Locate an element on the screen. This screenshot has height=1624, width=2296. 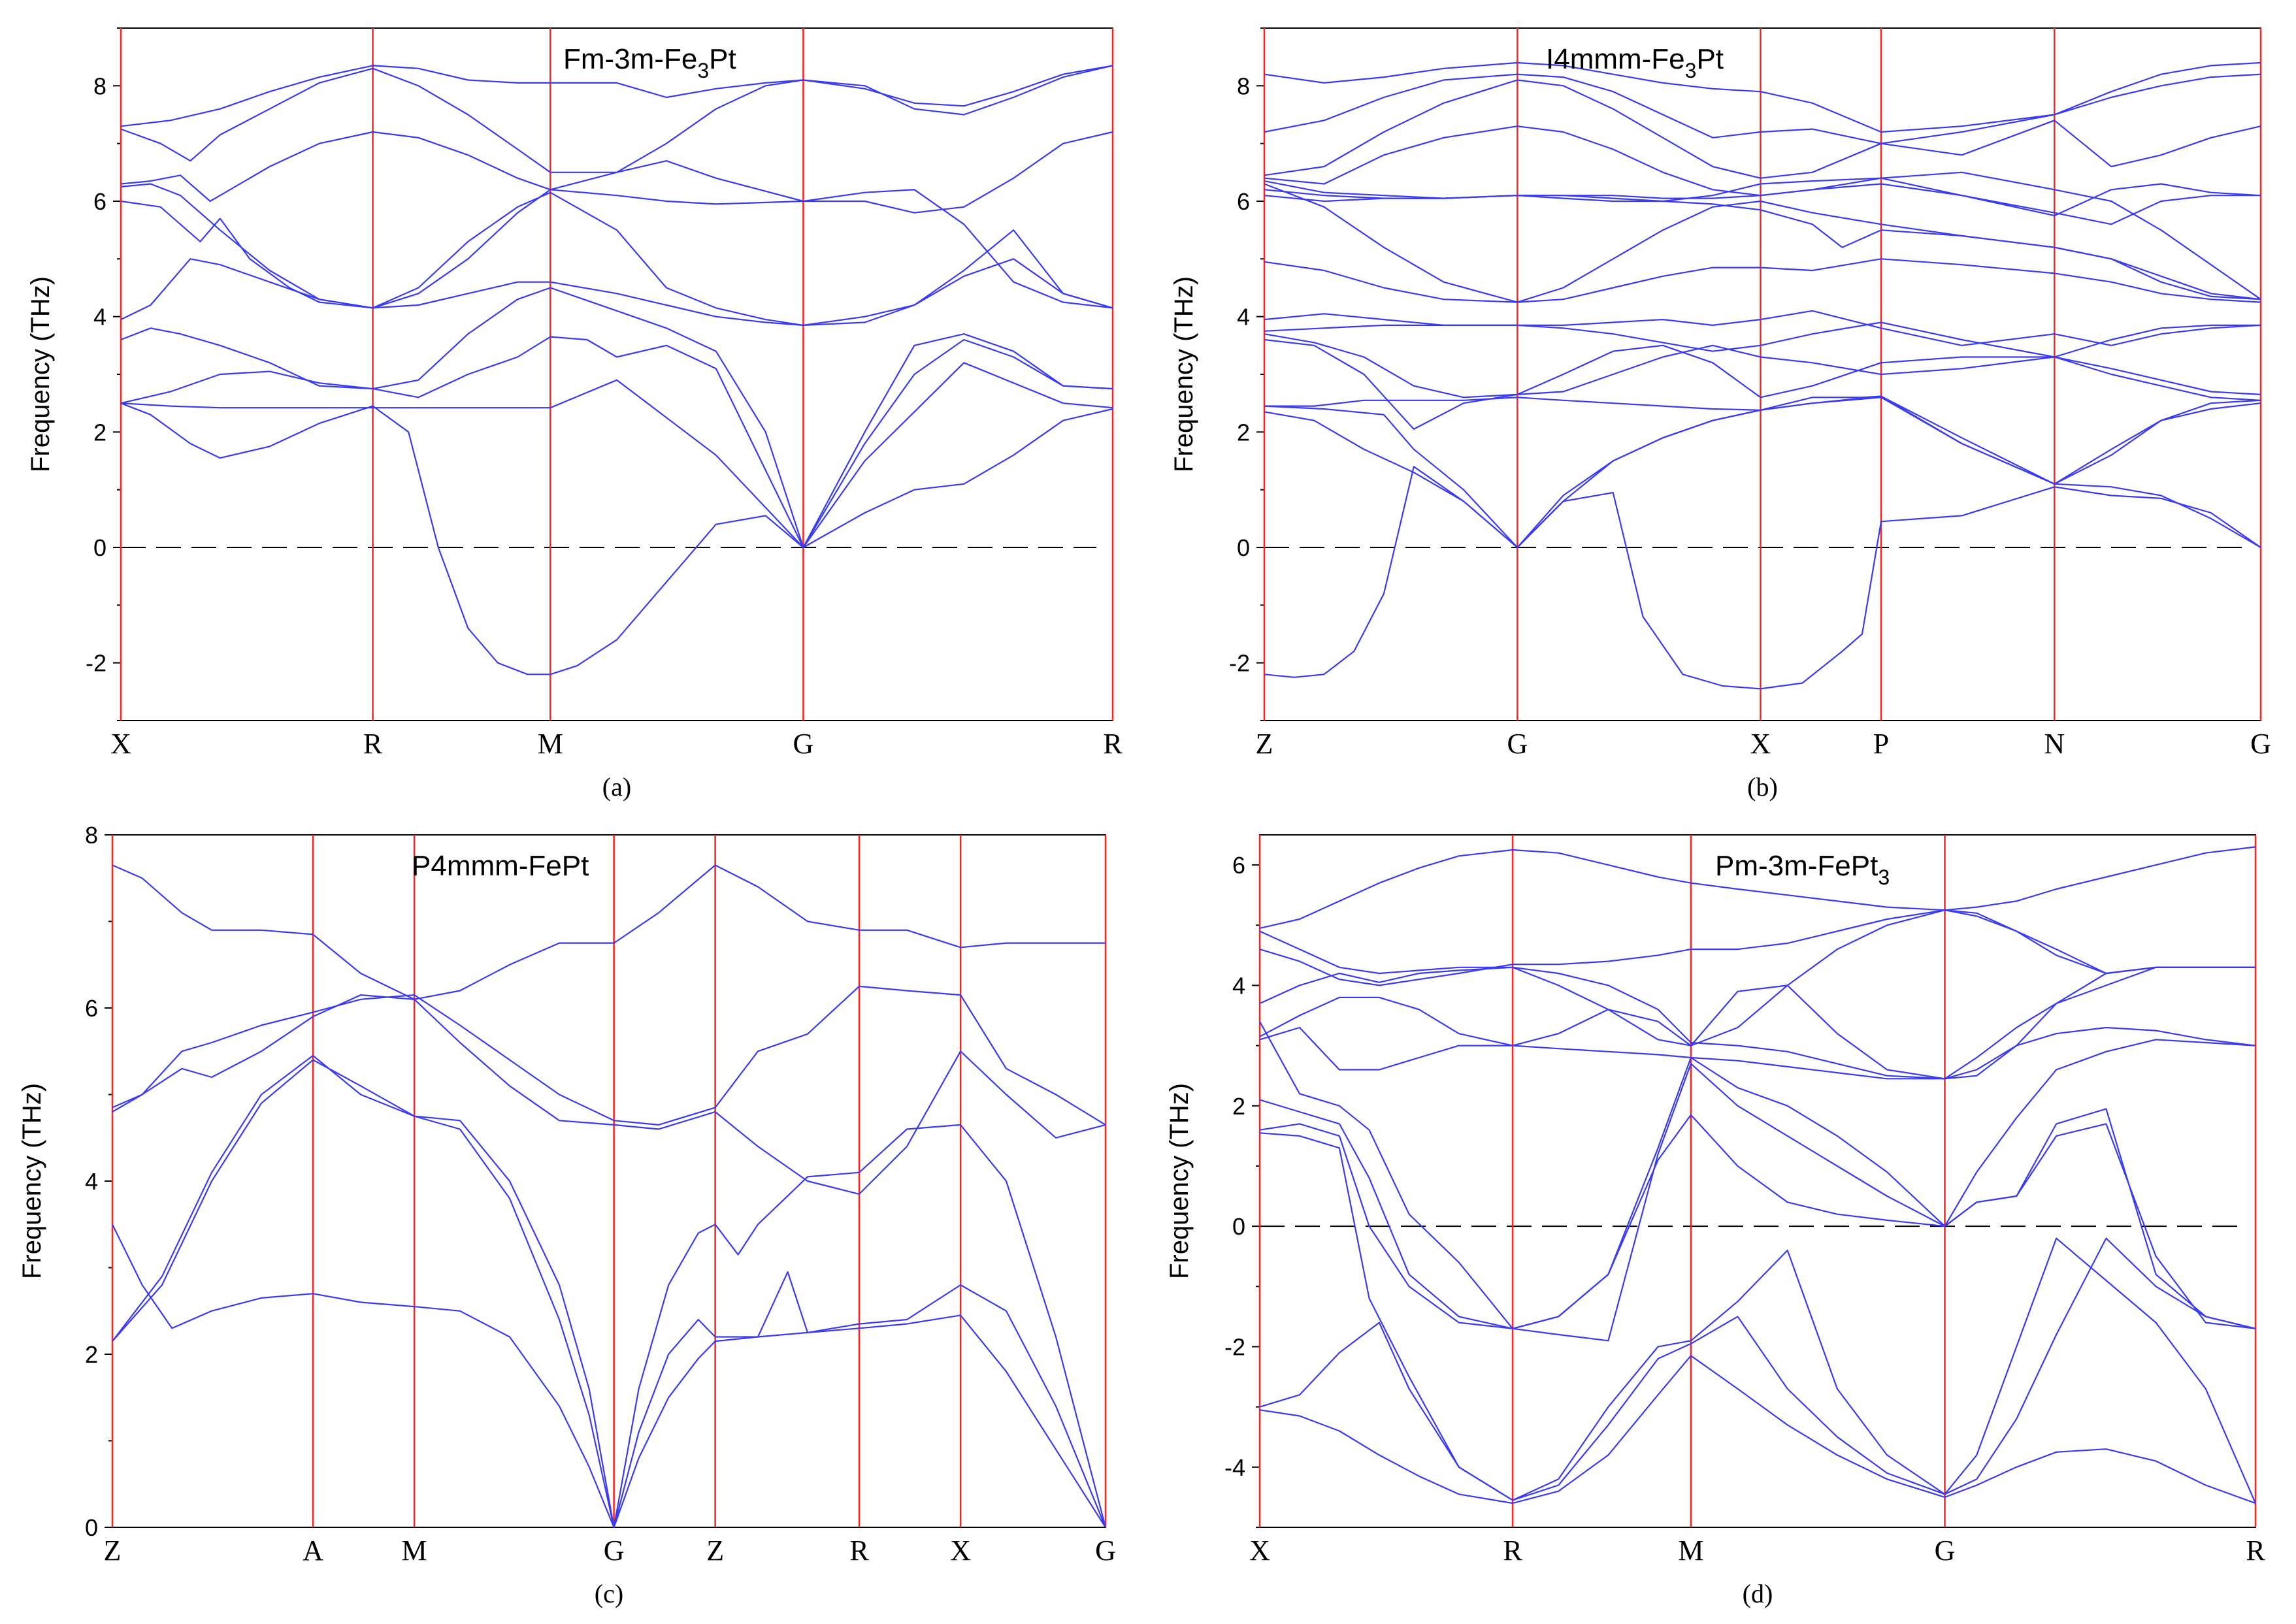
panel-title-main: P4mmm-FePt is located at coordinates (500, 866).